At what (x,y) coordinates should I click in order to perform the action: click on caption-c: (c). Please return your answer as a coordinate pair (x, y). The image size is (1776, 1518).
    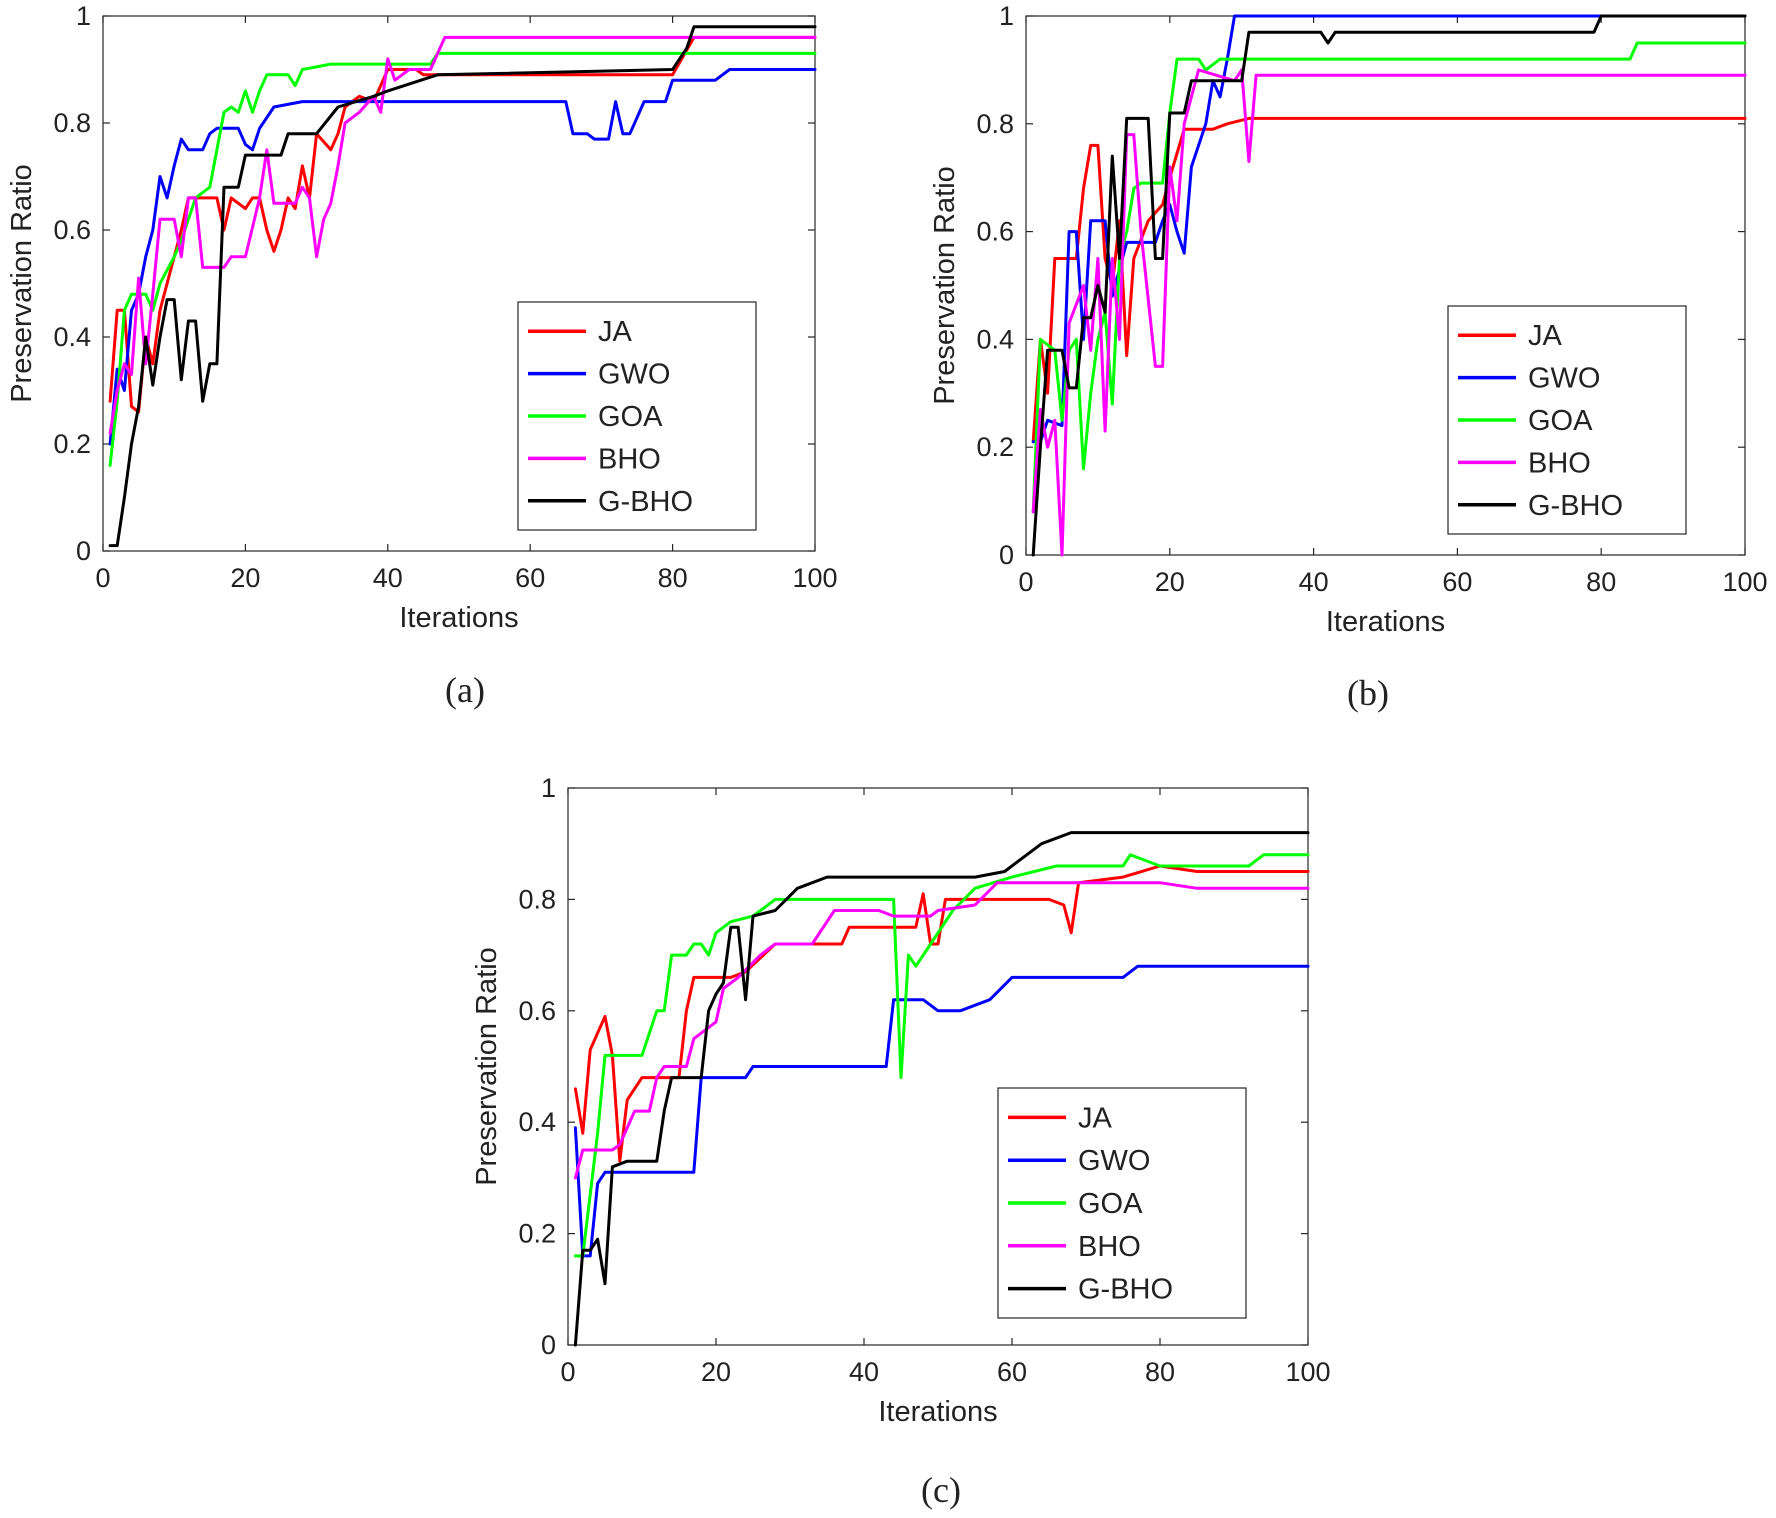
    Looking at the image, I should click on (941, 1490).